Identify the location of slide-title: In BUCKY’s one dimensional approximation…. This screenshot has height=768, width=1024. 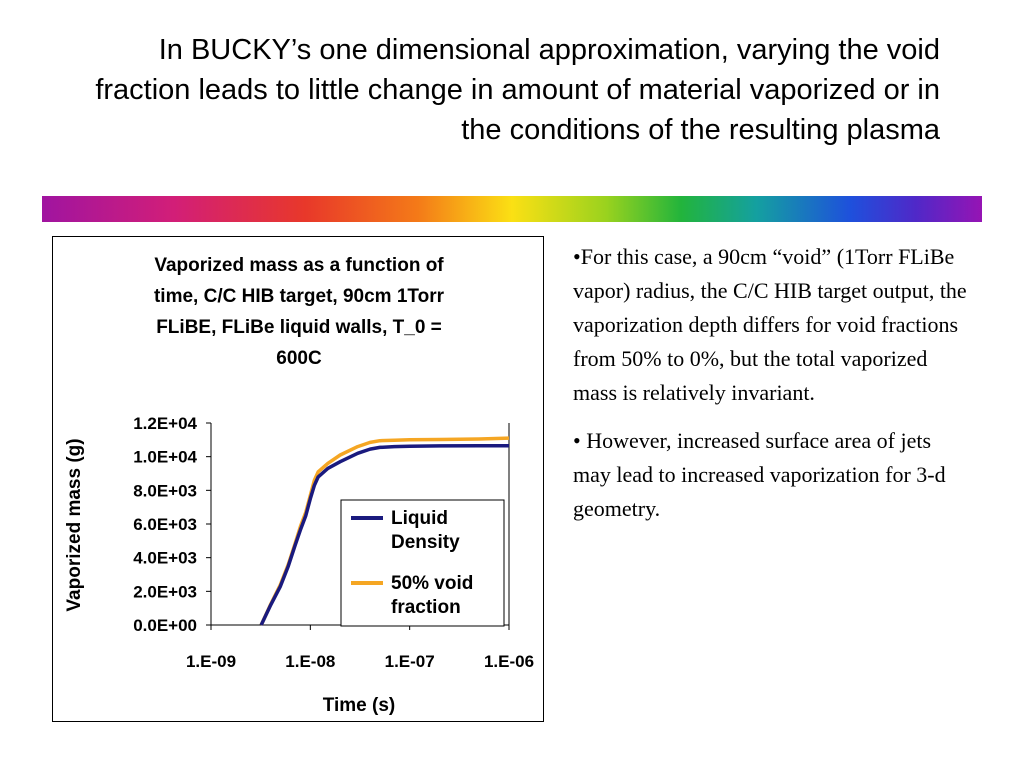
(517, 90).